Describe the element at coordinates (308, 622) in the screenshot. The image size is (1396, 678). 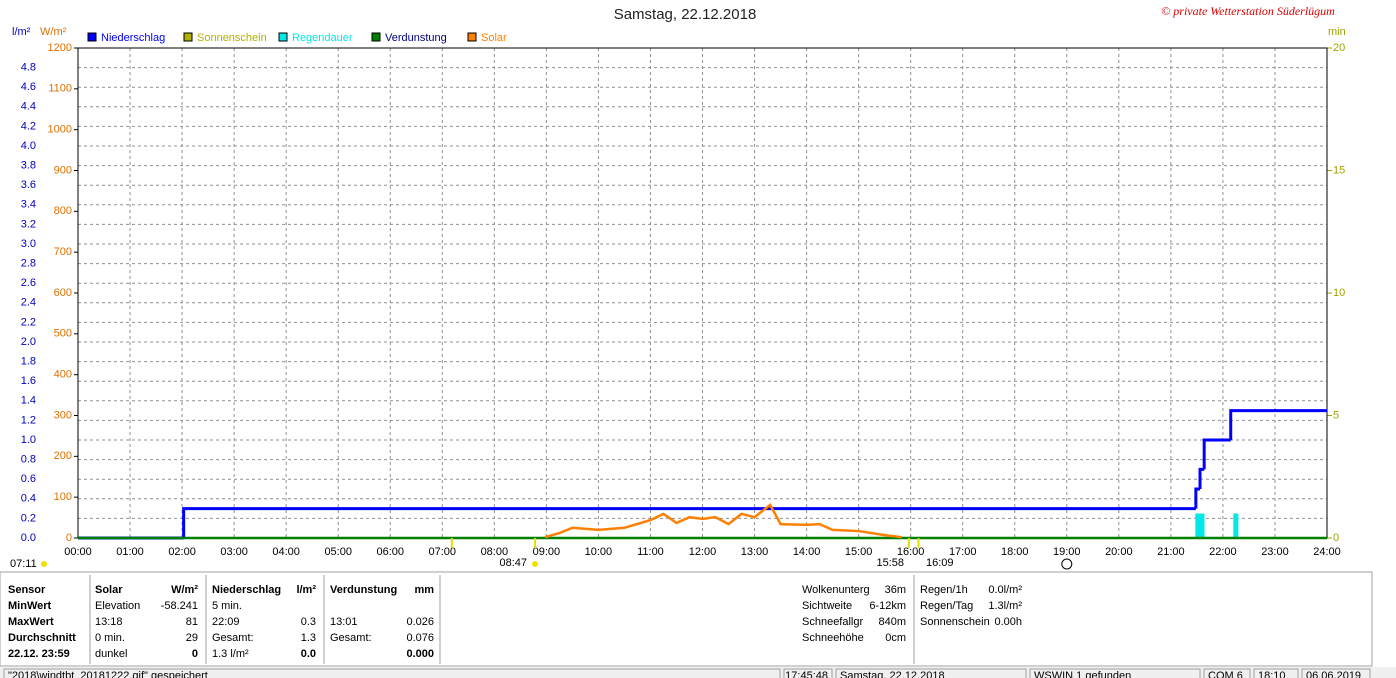
I see `table-cell: 0.3` at that location.